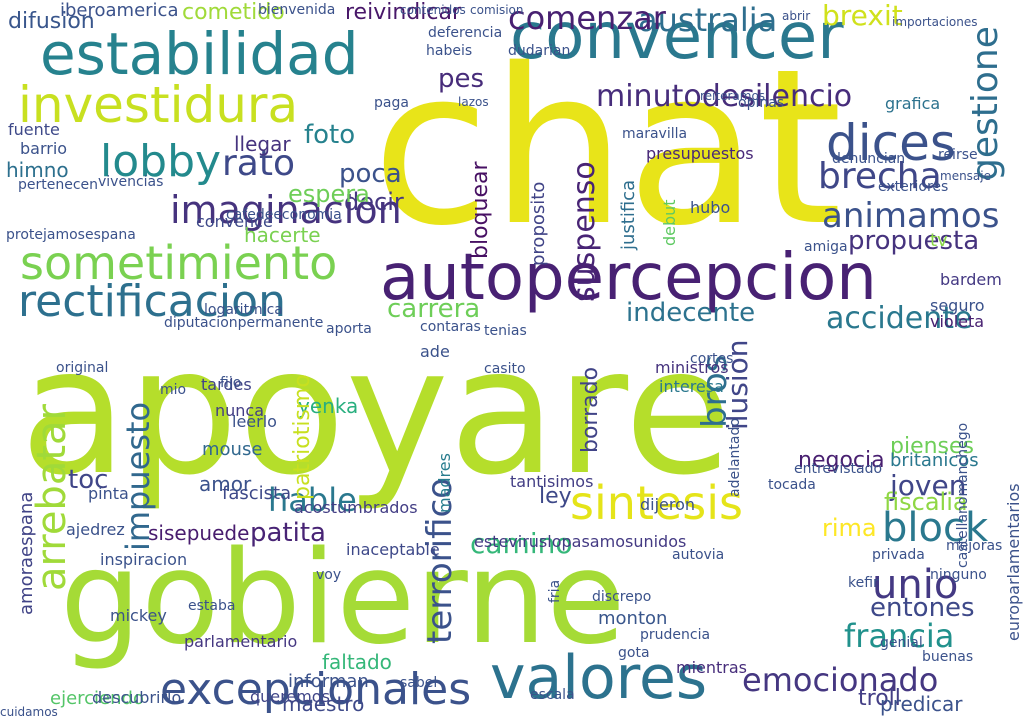 This screenshot has width=1024, height=720. Describe the element at coordinates (963, 496) in the screenshot. I see `cloud-word: castellanomanchego` at that location.